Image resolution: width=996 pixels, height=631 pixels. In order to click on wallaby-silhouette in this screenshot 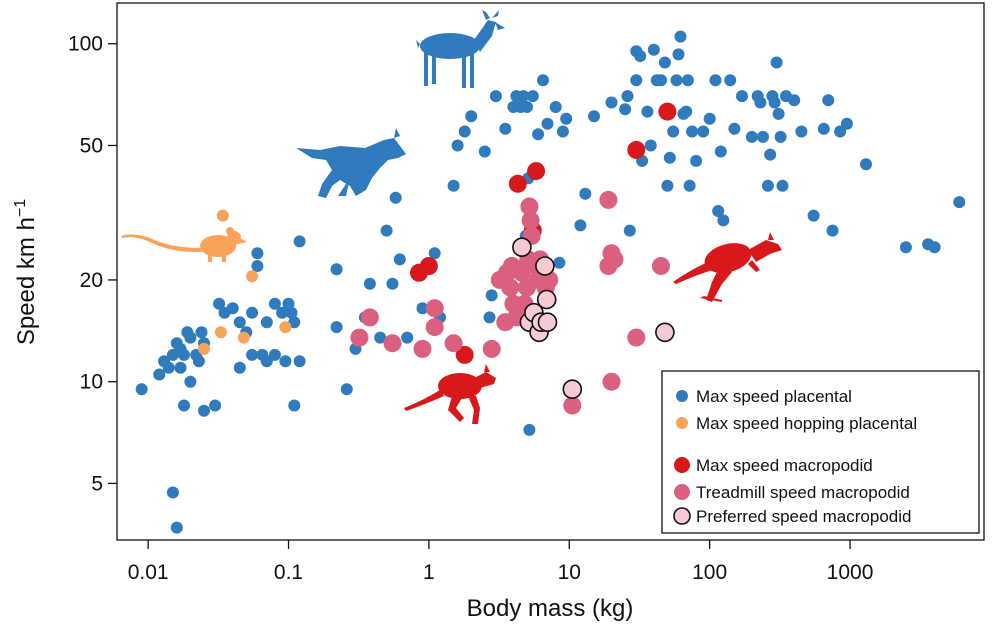, I will do `click(450, 394)`.